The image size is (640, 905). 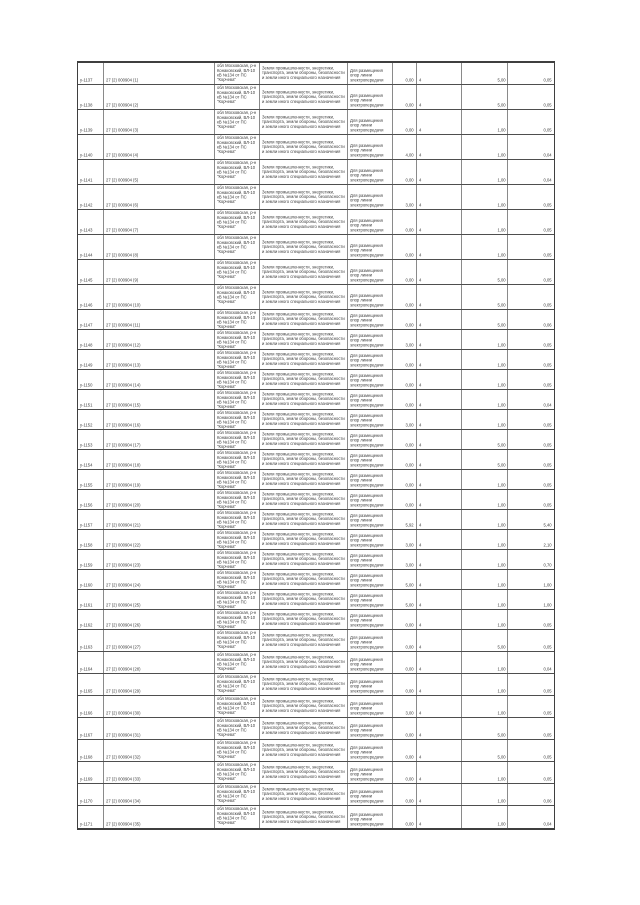 What do you see at coordinates (123, 505) in the screenshot?
I see `cadastral-number: 27 (2) 000904 (20)` at bounding box center [123, 505].